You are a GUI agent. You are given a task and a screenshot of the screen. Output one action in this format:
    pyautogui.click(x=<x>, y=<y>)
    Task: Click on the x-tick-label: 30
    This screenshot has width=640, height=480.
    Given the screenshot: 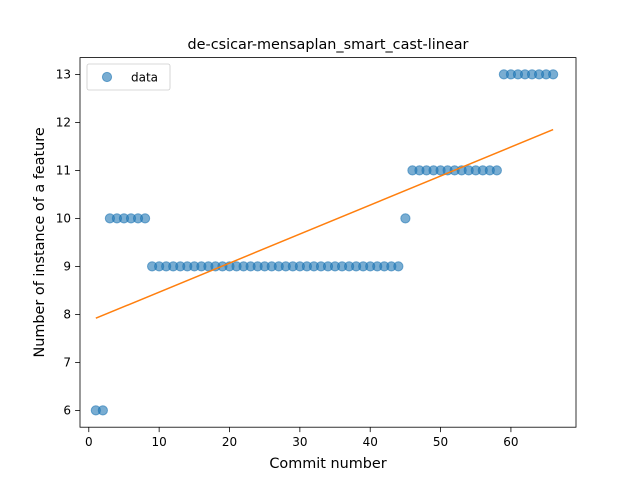 What is the action you would take?
    pyautogui.click(x=299, y=442)
    